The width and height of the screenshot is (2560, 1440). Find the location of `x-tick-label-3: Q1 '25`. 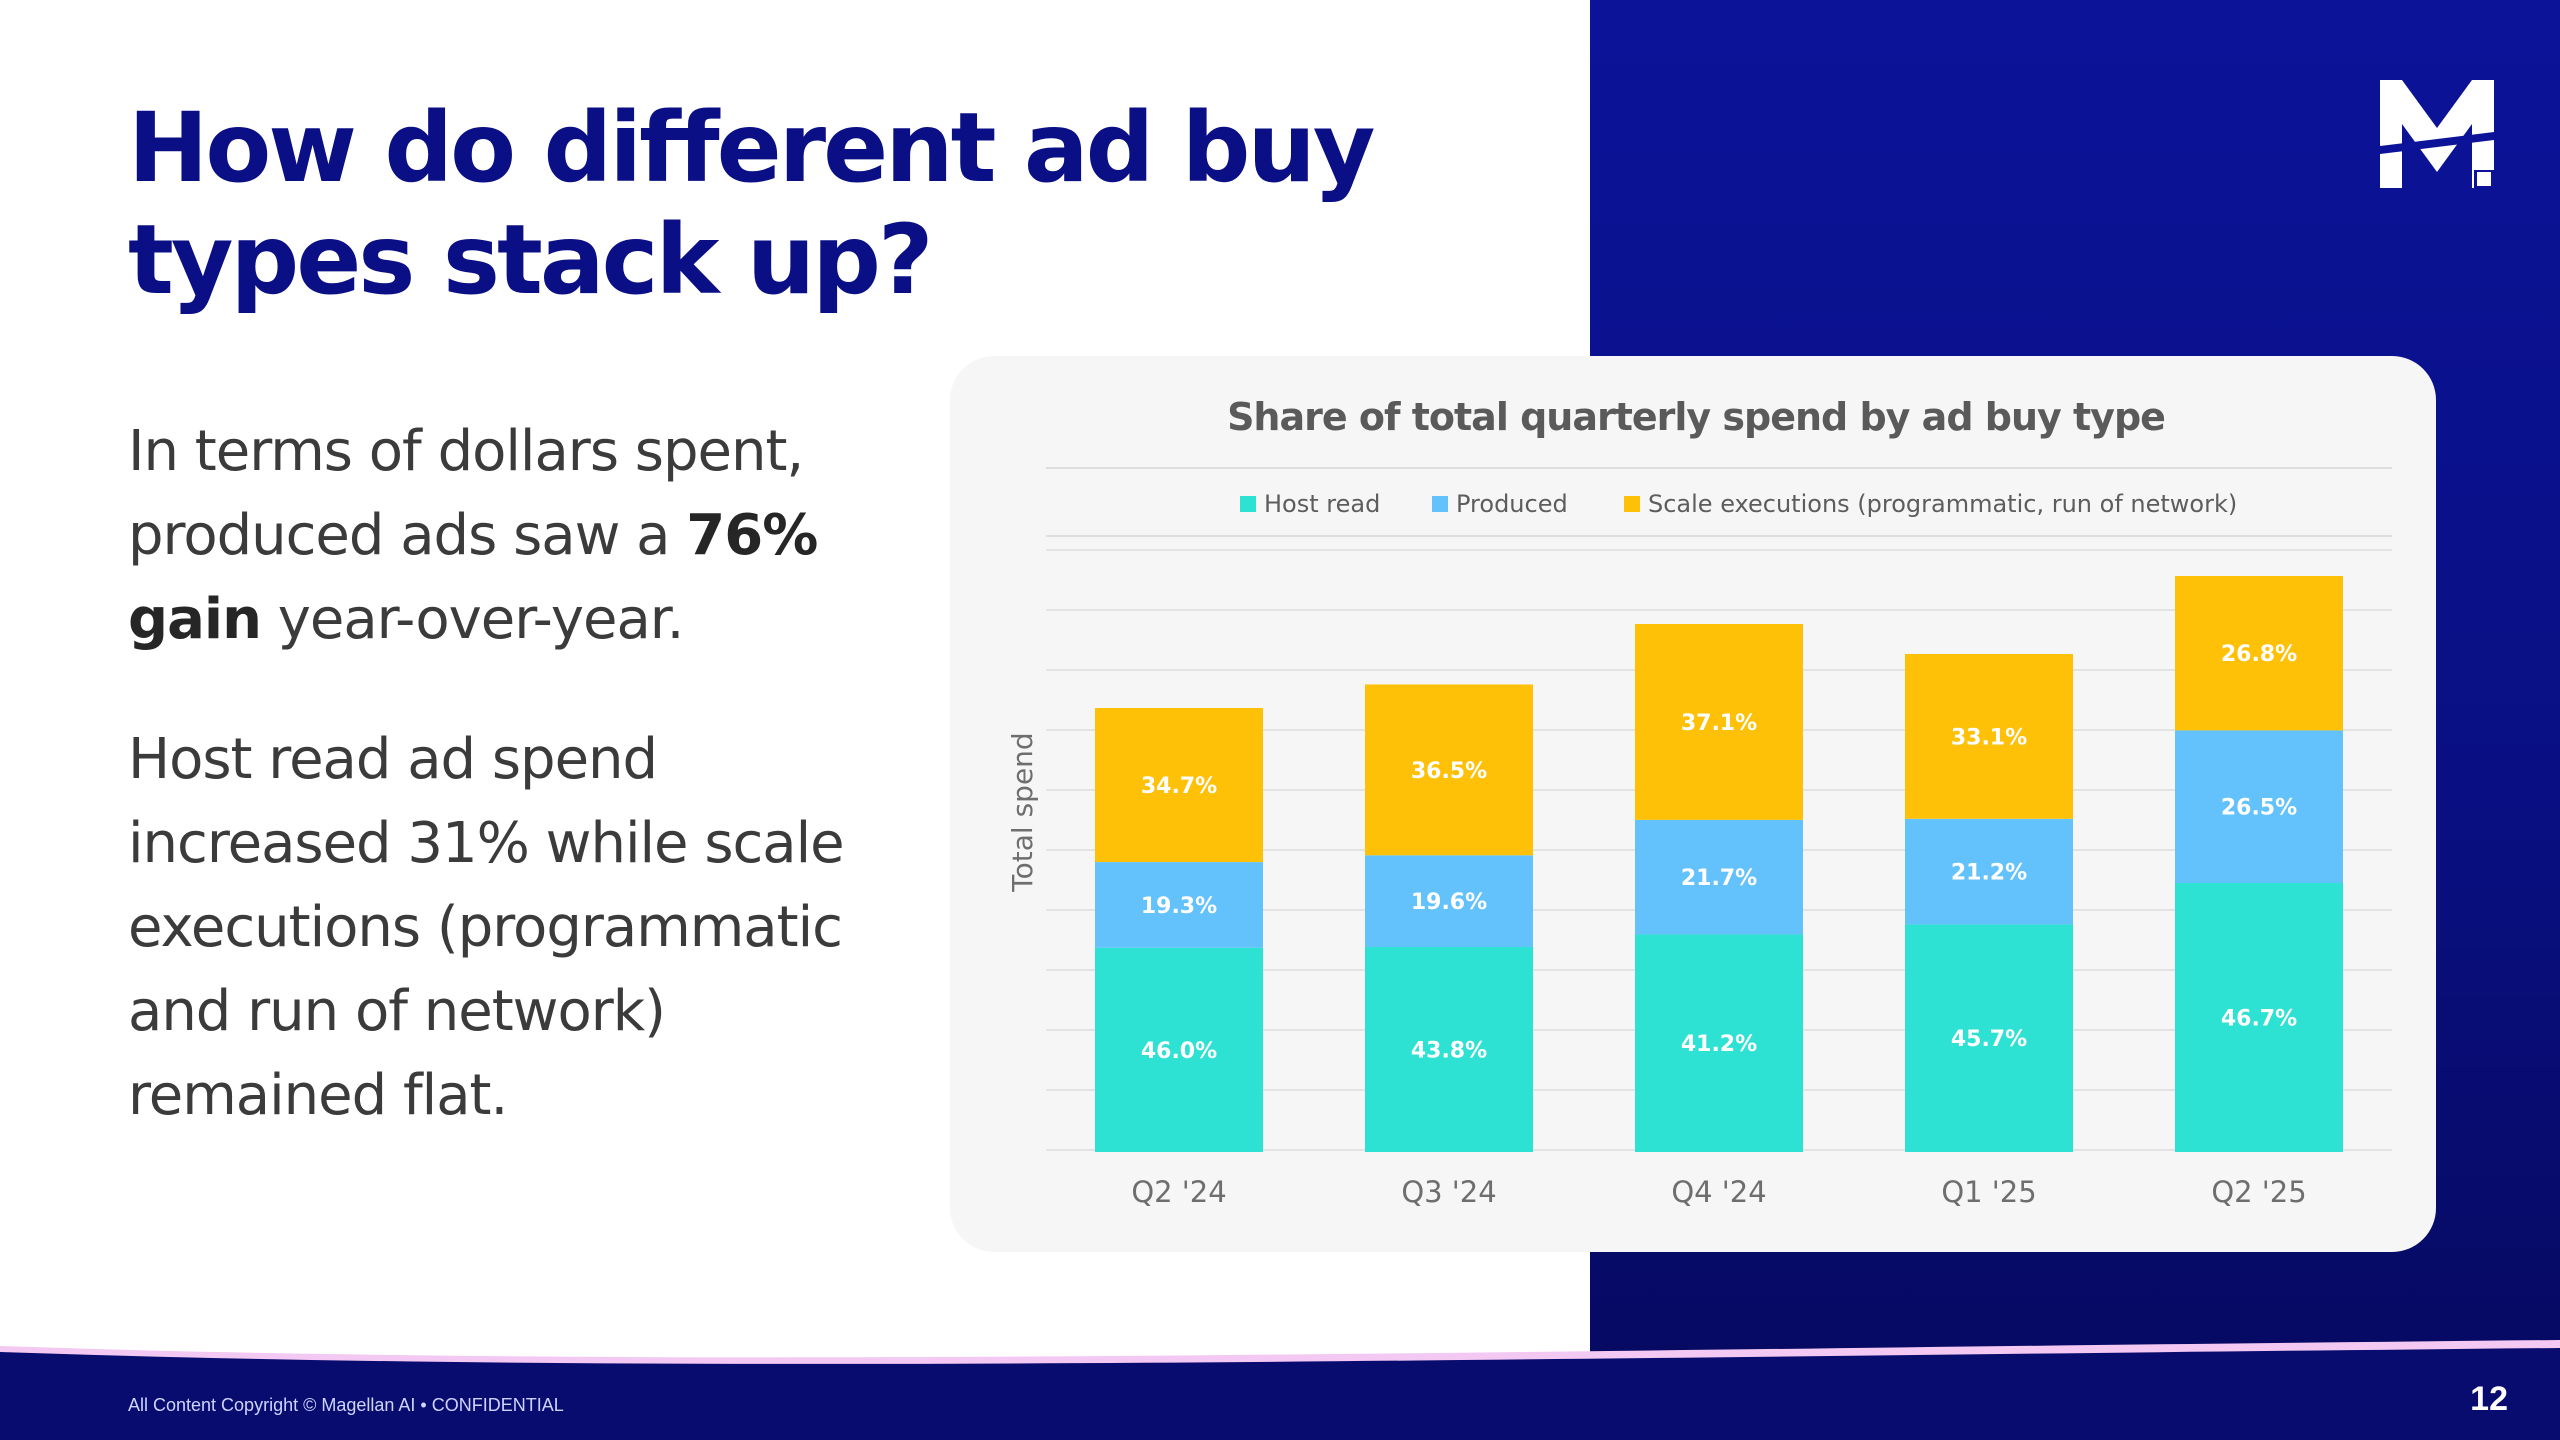

x-tick-label-3: Q1 '25 is located at coordinates (1988, 1192).